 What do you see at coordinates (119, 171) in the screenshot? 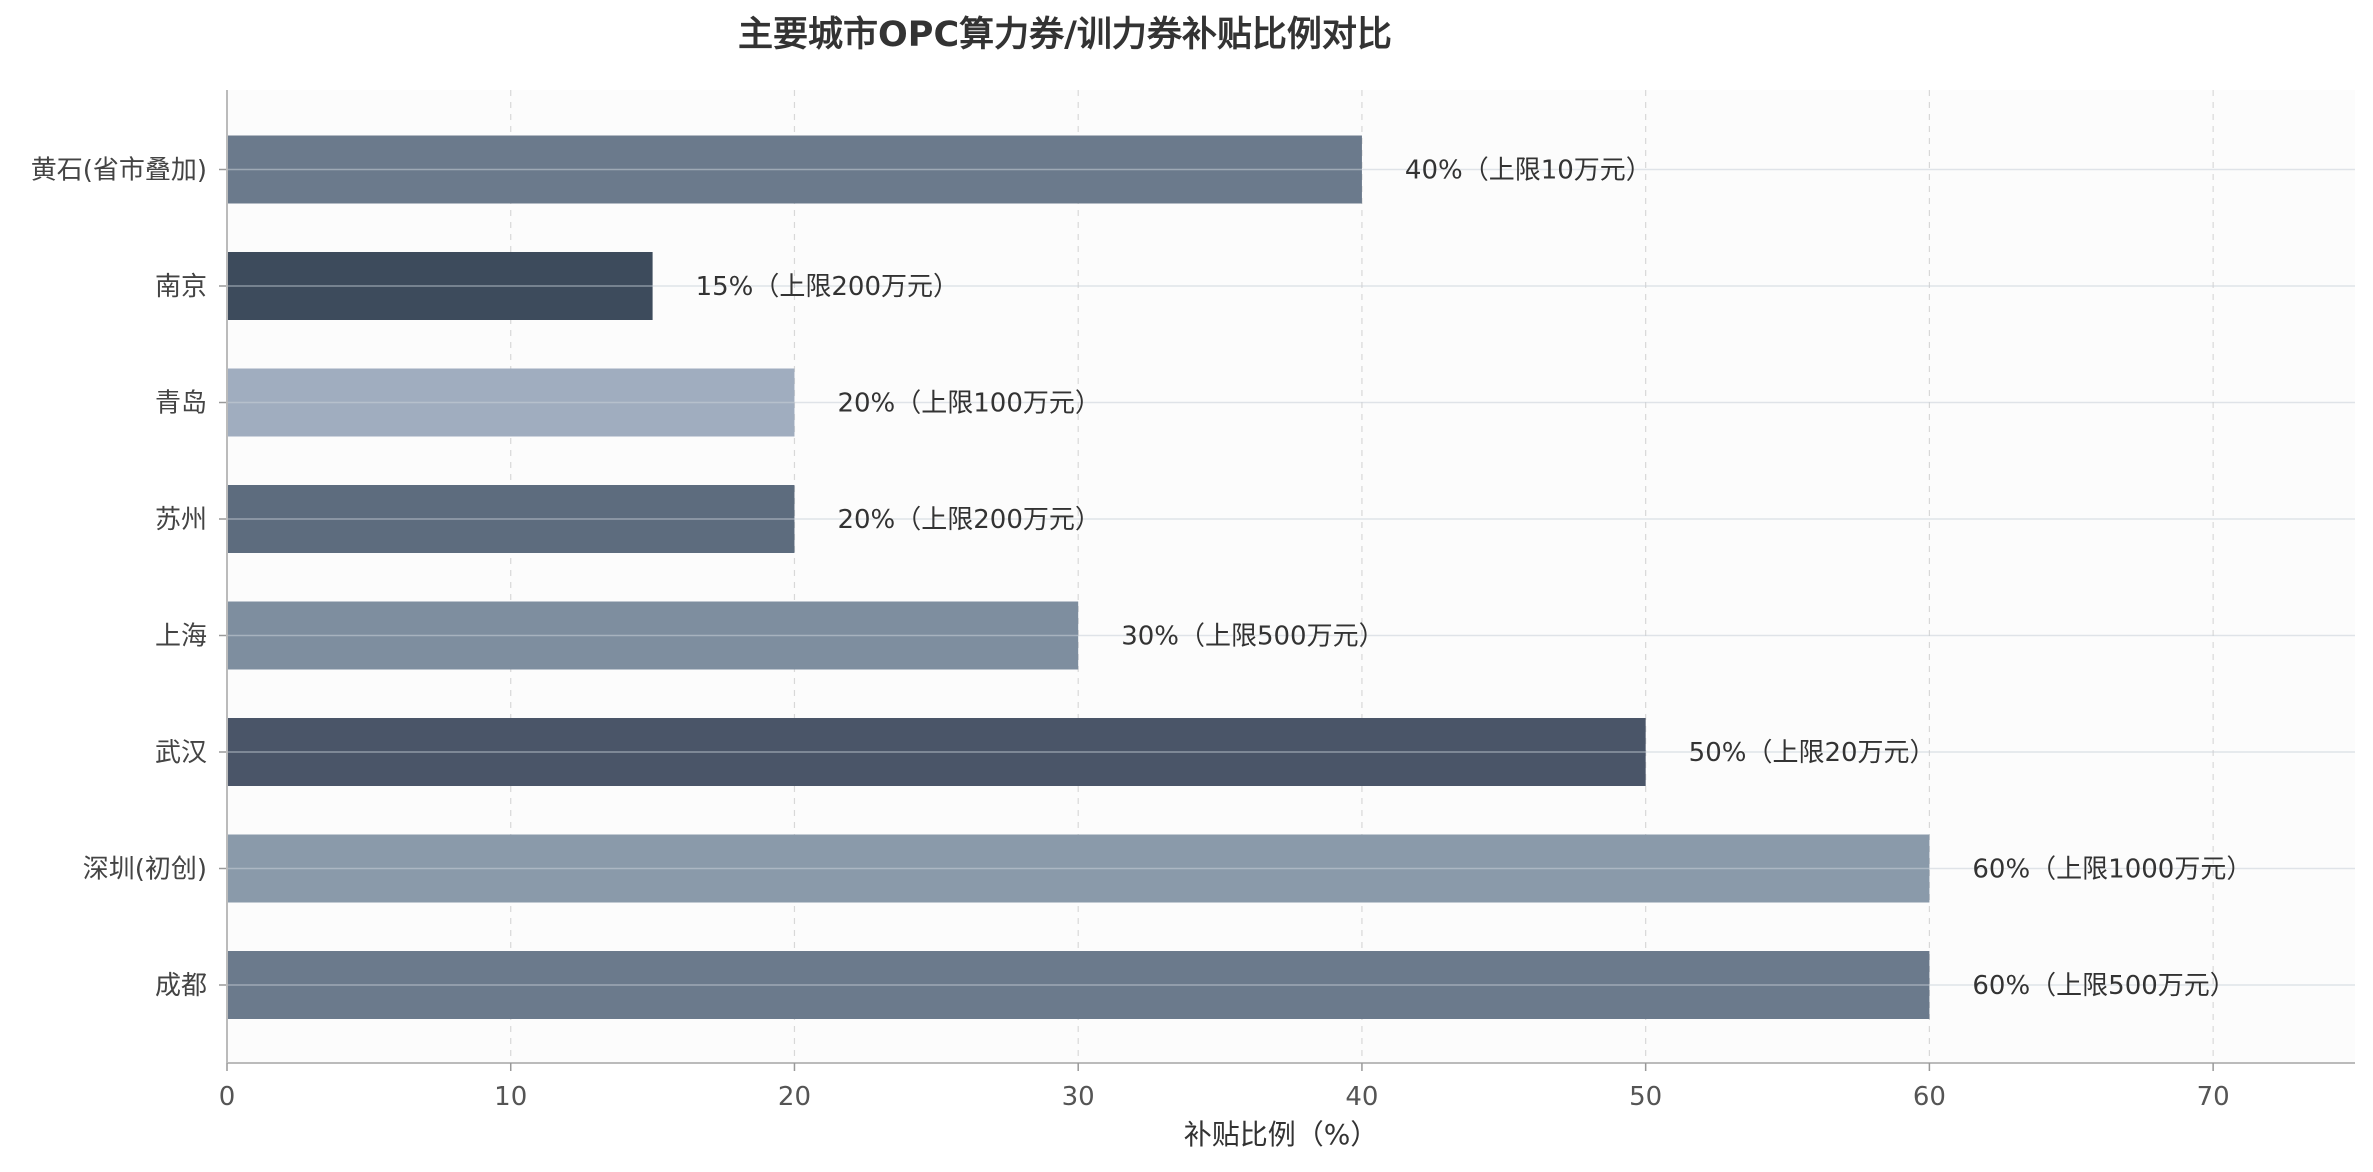
I see `category-label: 黄石(省市叠加)` at bounding box center [119, 171].